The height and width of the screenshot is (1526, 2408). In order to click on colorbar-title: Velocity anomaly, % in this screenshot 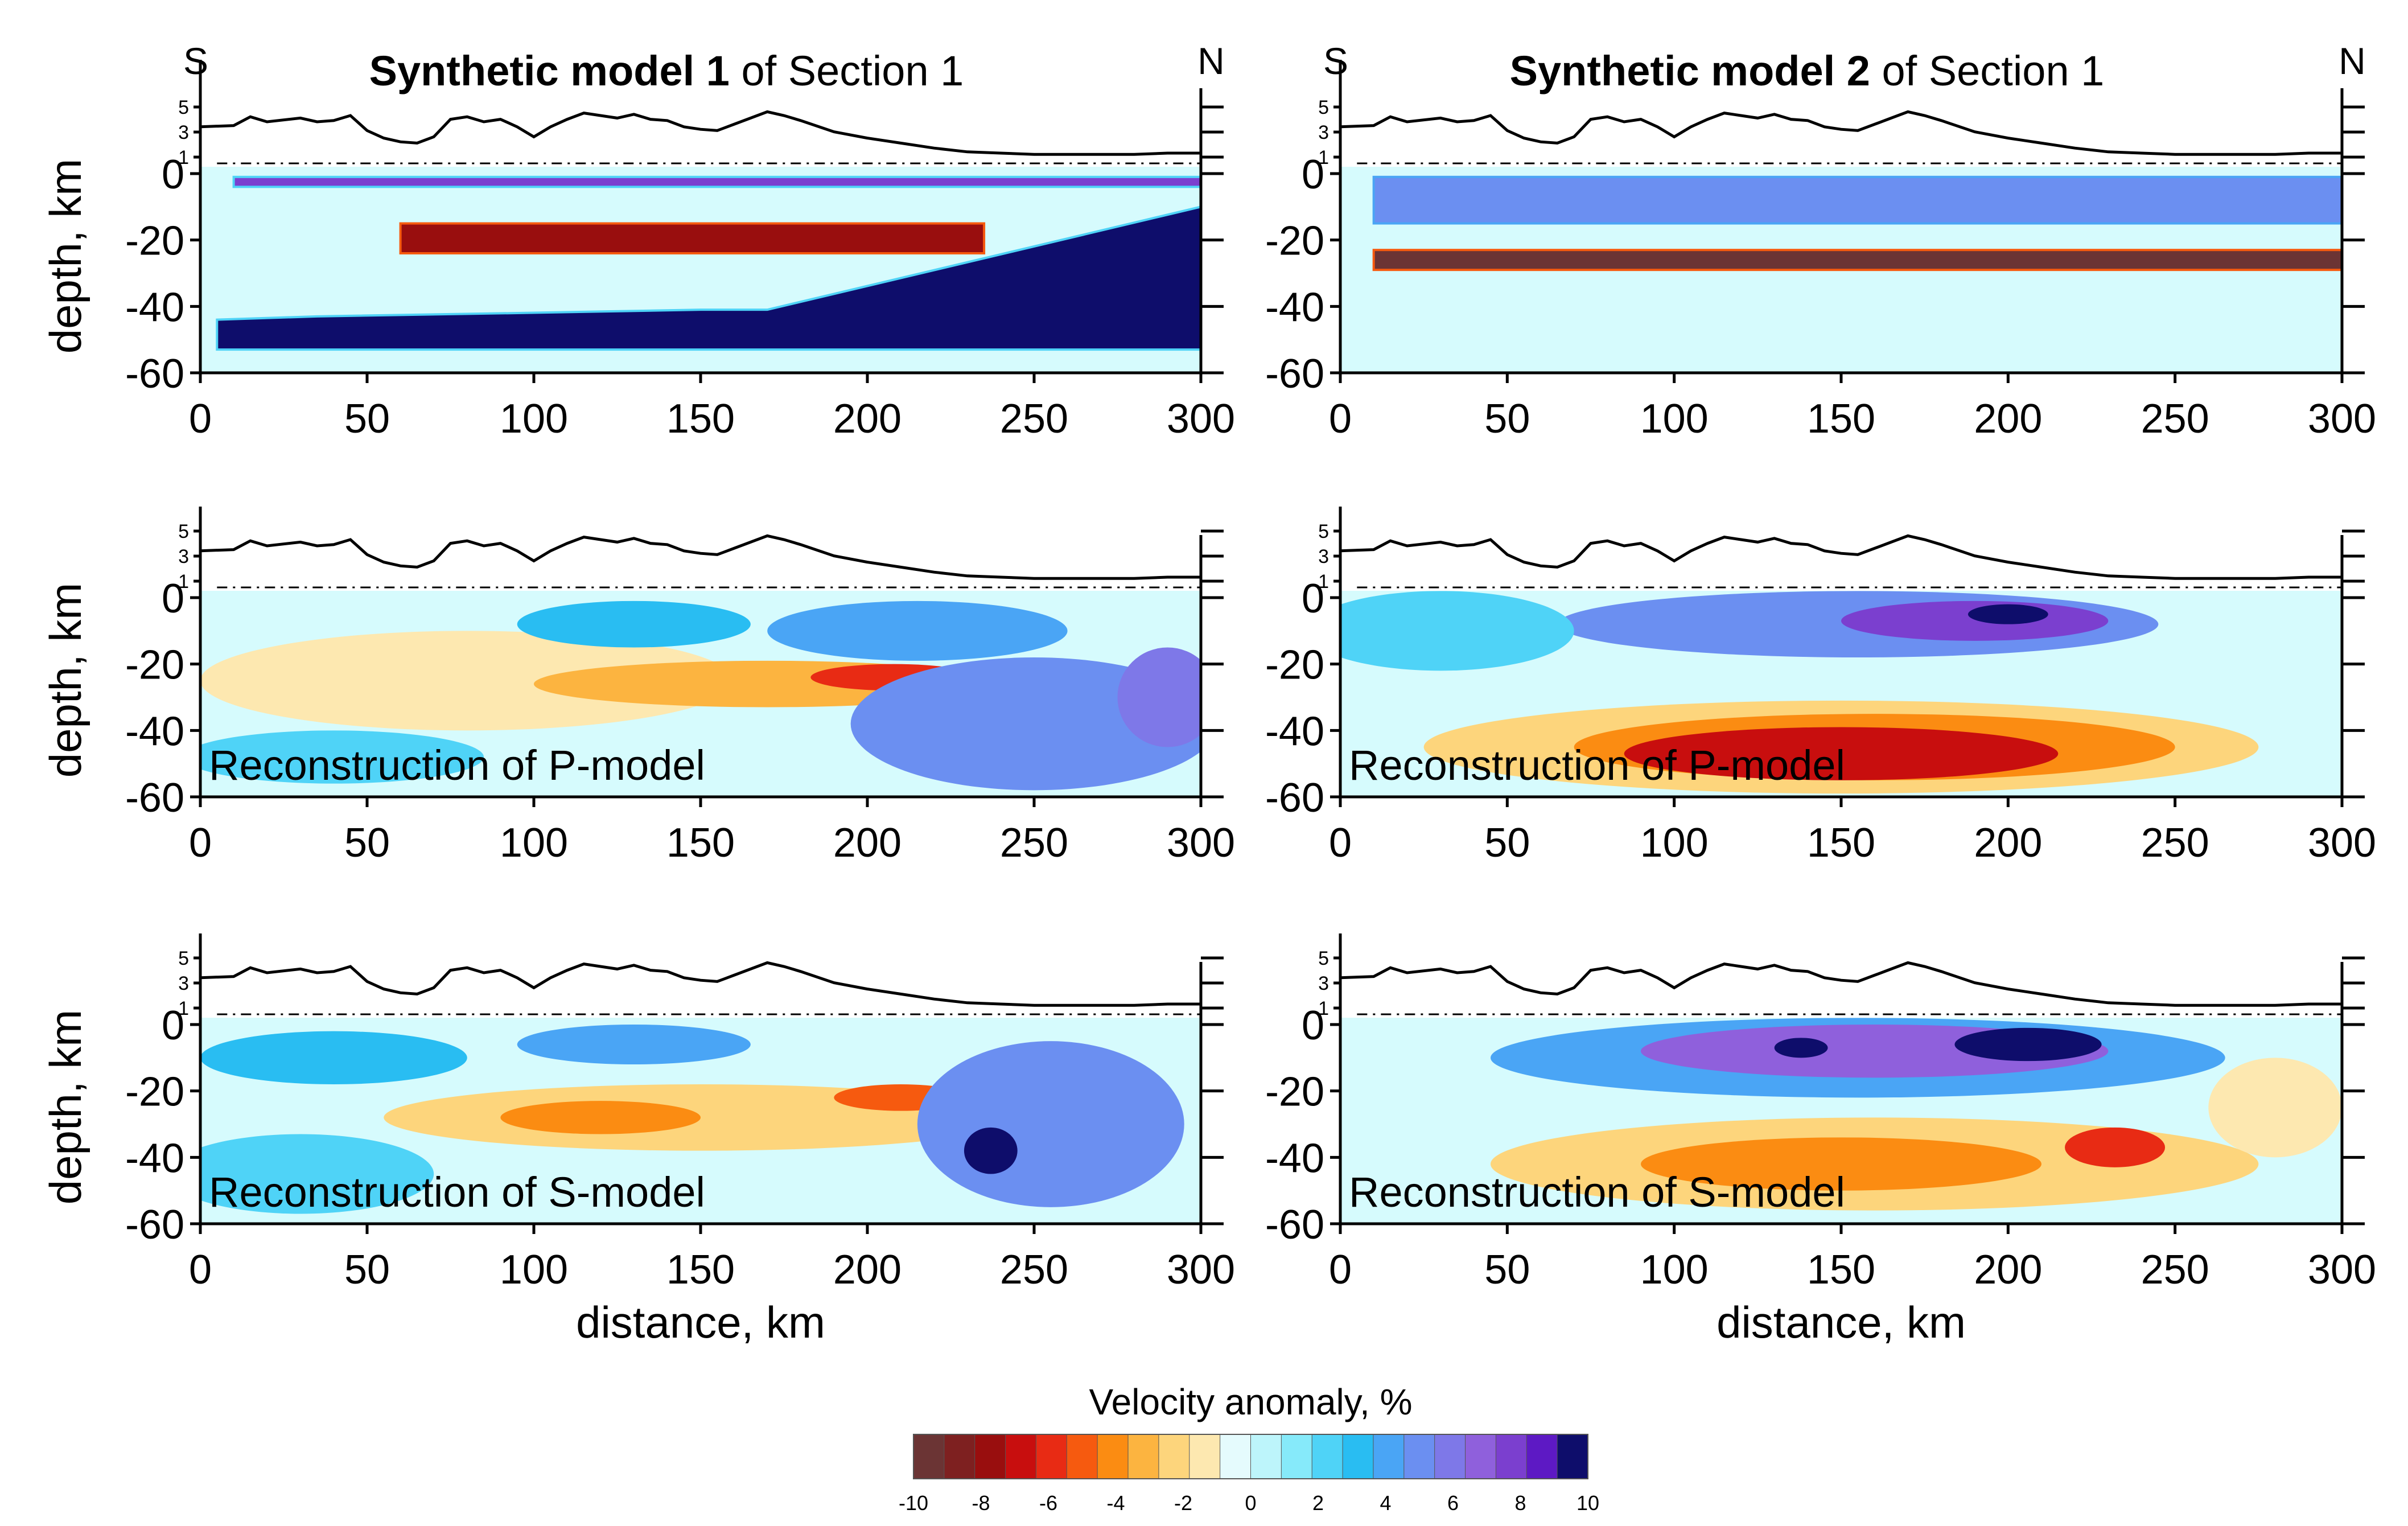, I will do `click(1251, 1401)`.